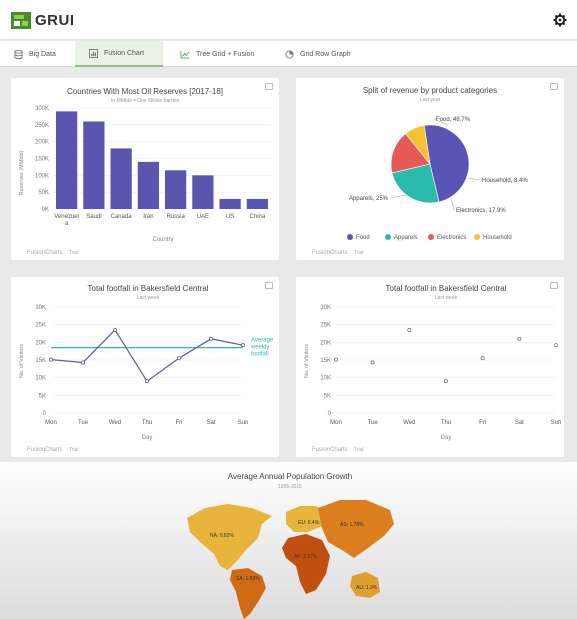 Image resolution: width=577 pixels, height=619 pixels. Describe the element at coordinates (42, 176) in the screenshot. I see `y-tick-label: 100K` at that location.